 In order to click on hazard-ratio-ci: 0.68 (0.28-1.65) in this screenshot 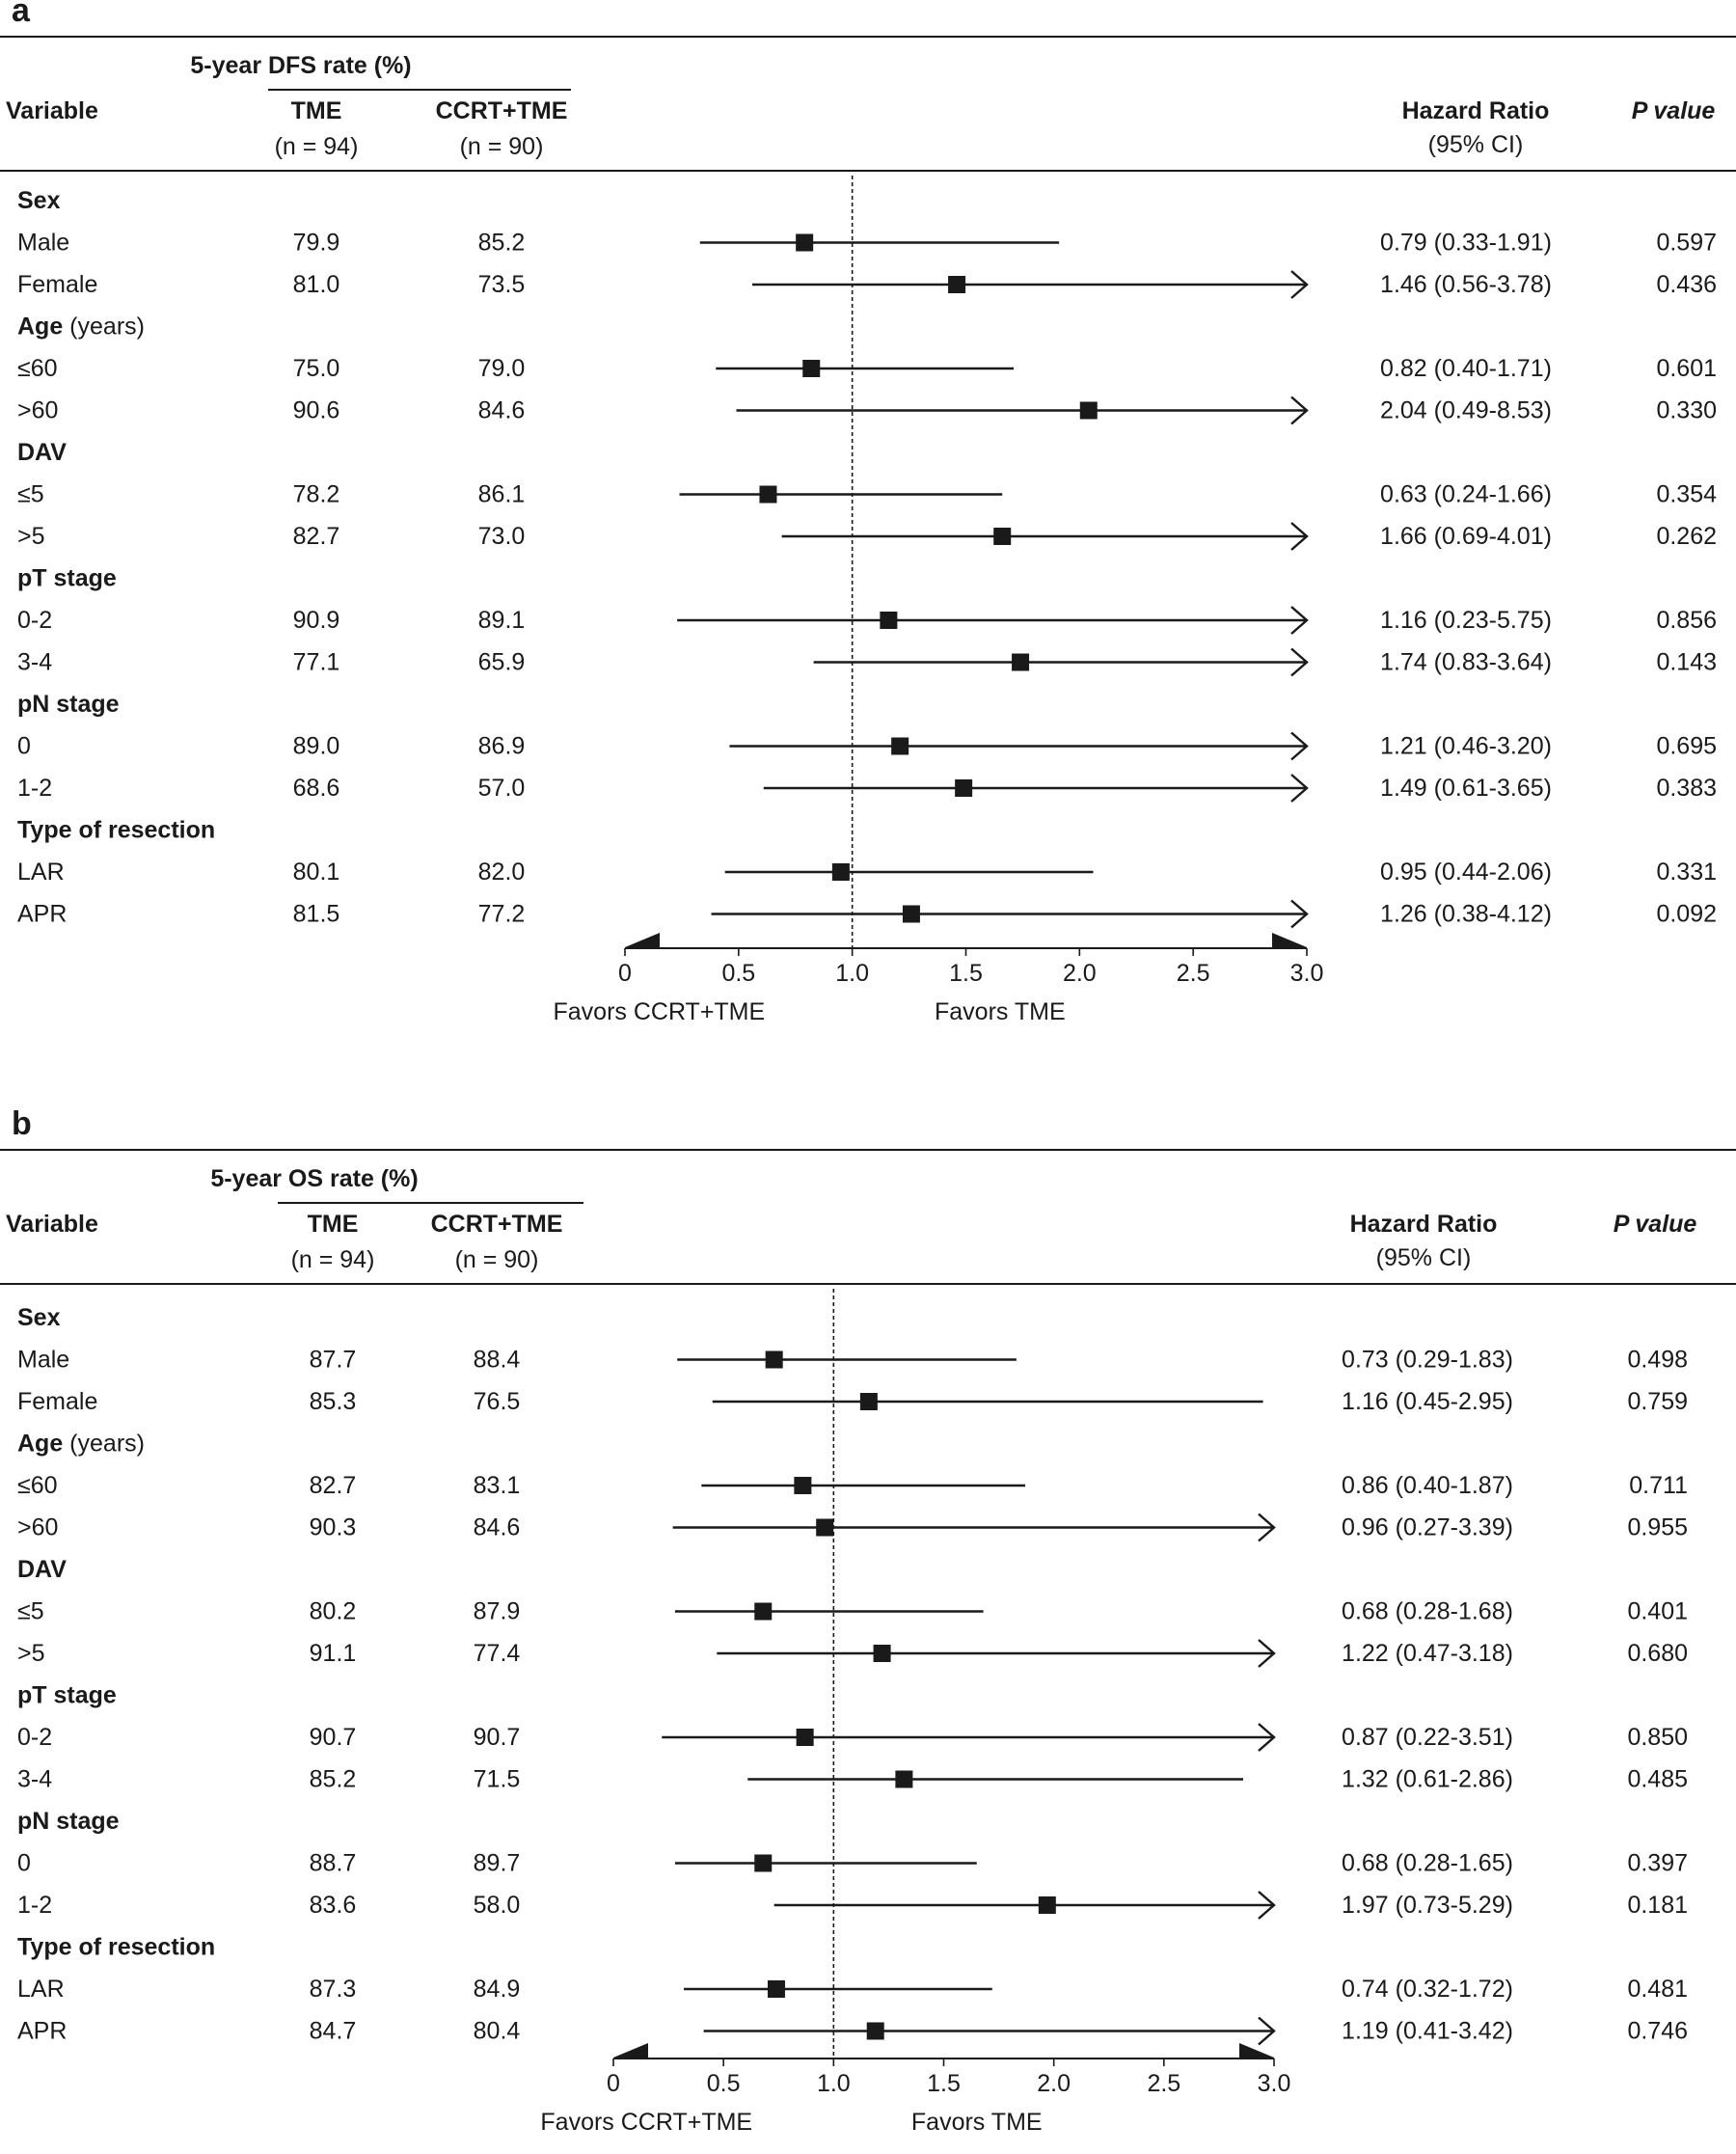, I will do `click(1427, 1863)`.